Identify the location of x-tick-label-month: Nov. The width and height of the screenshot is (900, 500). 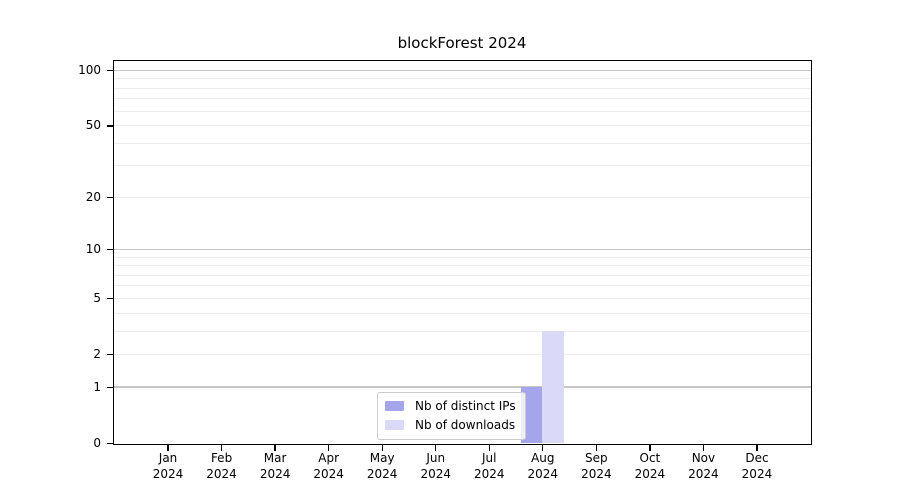
(703, 458).